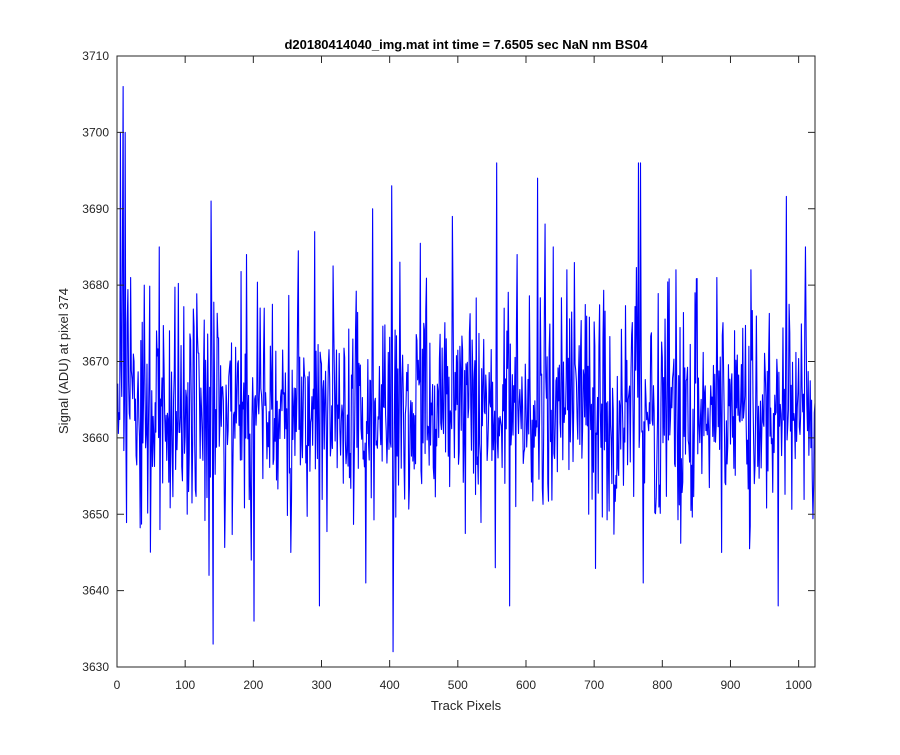  What do you see at coordinates (321, 685) in the screenshot?
I see `x-tick-label: 300` at bounding box center [321, 685].